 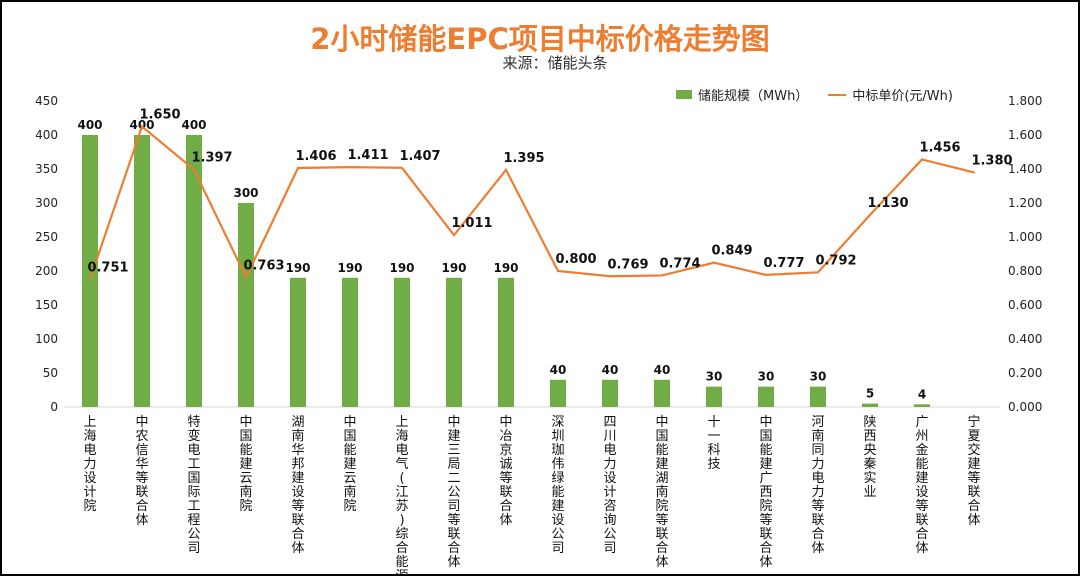 What do you see at coordinates (297, 464) in the screenshot?
I see `x-tick-label-char: 邦` at bounding box center [297, 464].